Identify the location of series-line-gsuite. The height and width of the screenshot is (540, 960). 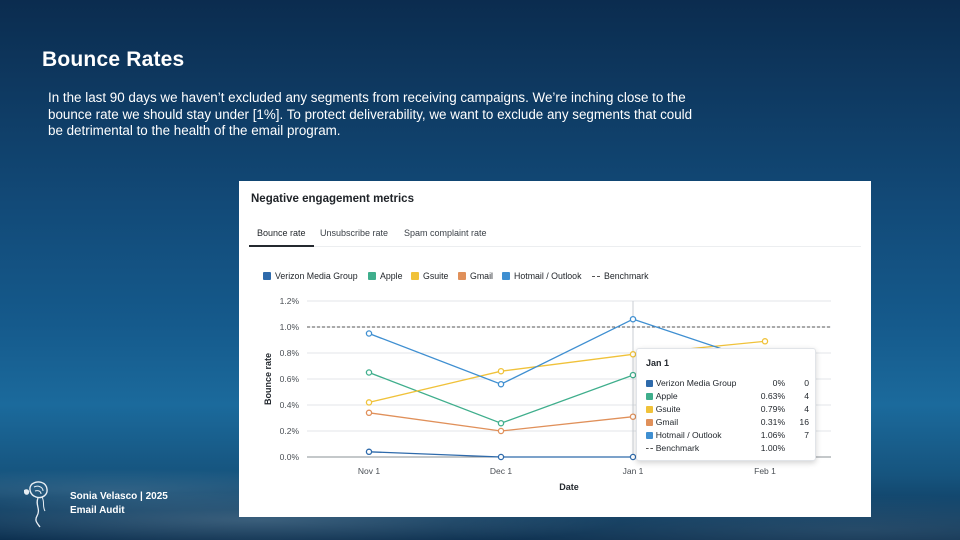
(567, 372).